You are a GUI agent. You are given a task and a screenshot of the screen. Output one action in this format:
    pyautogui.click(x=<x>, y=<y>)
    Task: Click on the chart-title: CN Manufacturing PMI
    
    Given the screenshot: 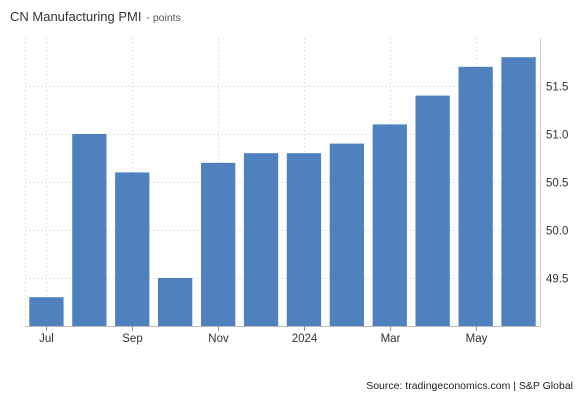 What is the action you would take?
    pyautogui.click(x=76, y=16)
    